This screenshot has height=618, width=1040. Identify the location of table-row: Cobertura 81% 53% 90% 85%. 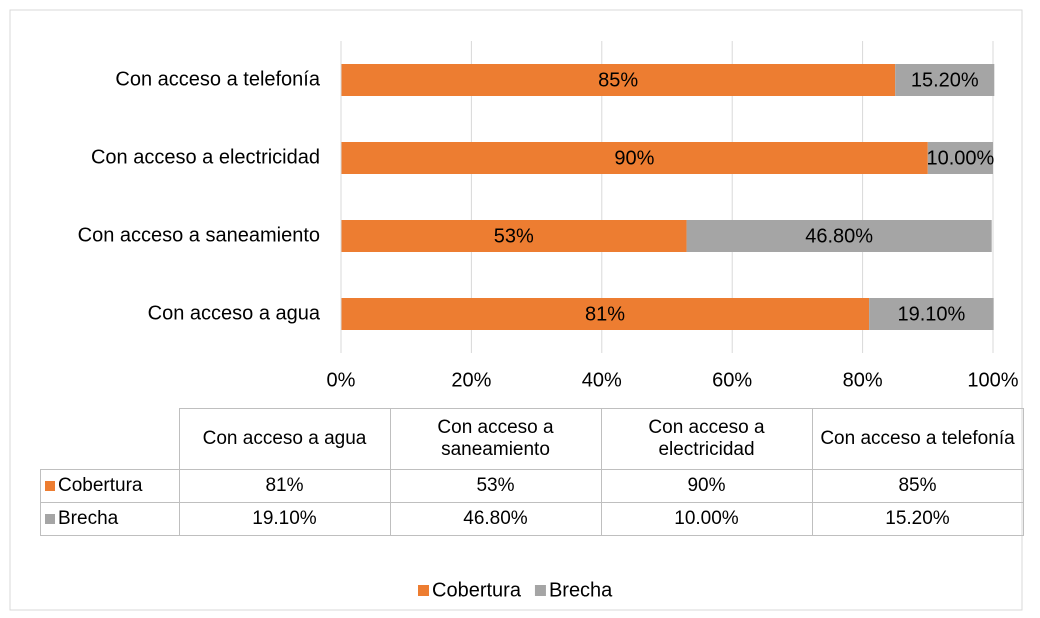
(532, 486).